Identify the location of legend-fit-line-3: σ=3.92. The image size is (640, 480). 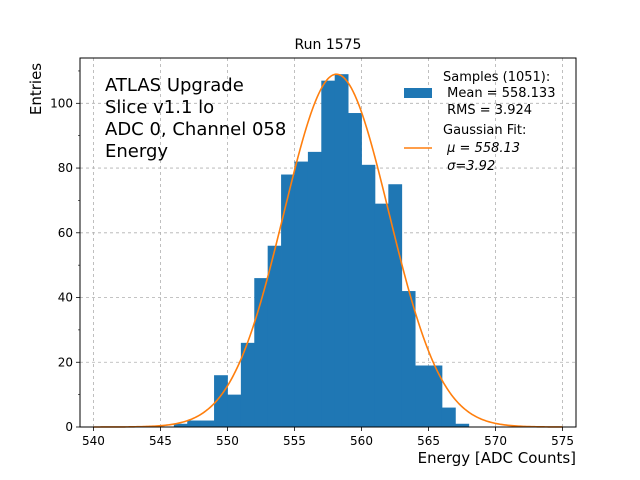
(469, 166).